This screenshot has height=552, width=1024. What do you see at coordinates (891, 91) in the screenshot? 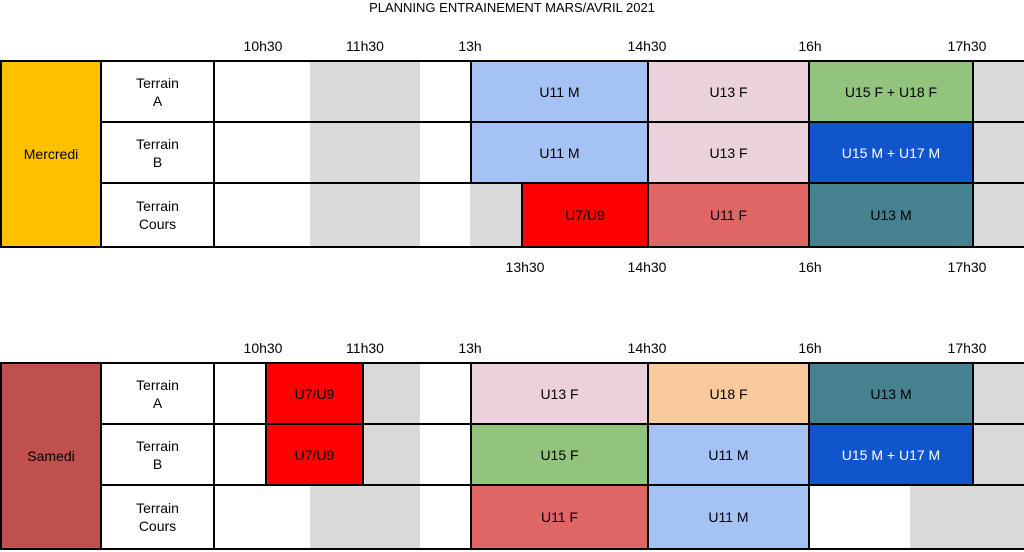
I see `session-block: U15 F + U18 F` at bounding box center [891, 91].